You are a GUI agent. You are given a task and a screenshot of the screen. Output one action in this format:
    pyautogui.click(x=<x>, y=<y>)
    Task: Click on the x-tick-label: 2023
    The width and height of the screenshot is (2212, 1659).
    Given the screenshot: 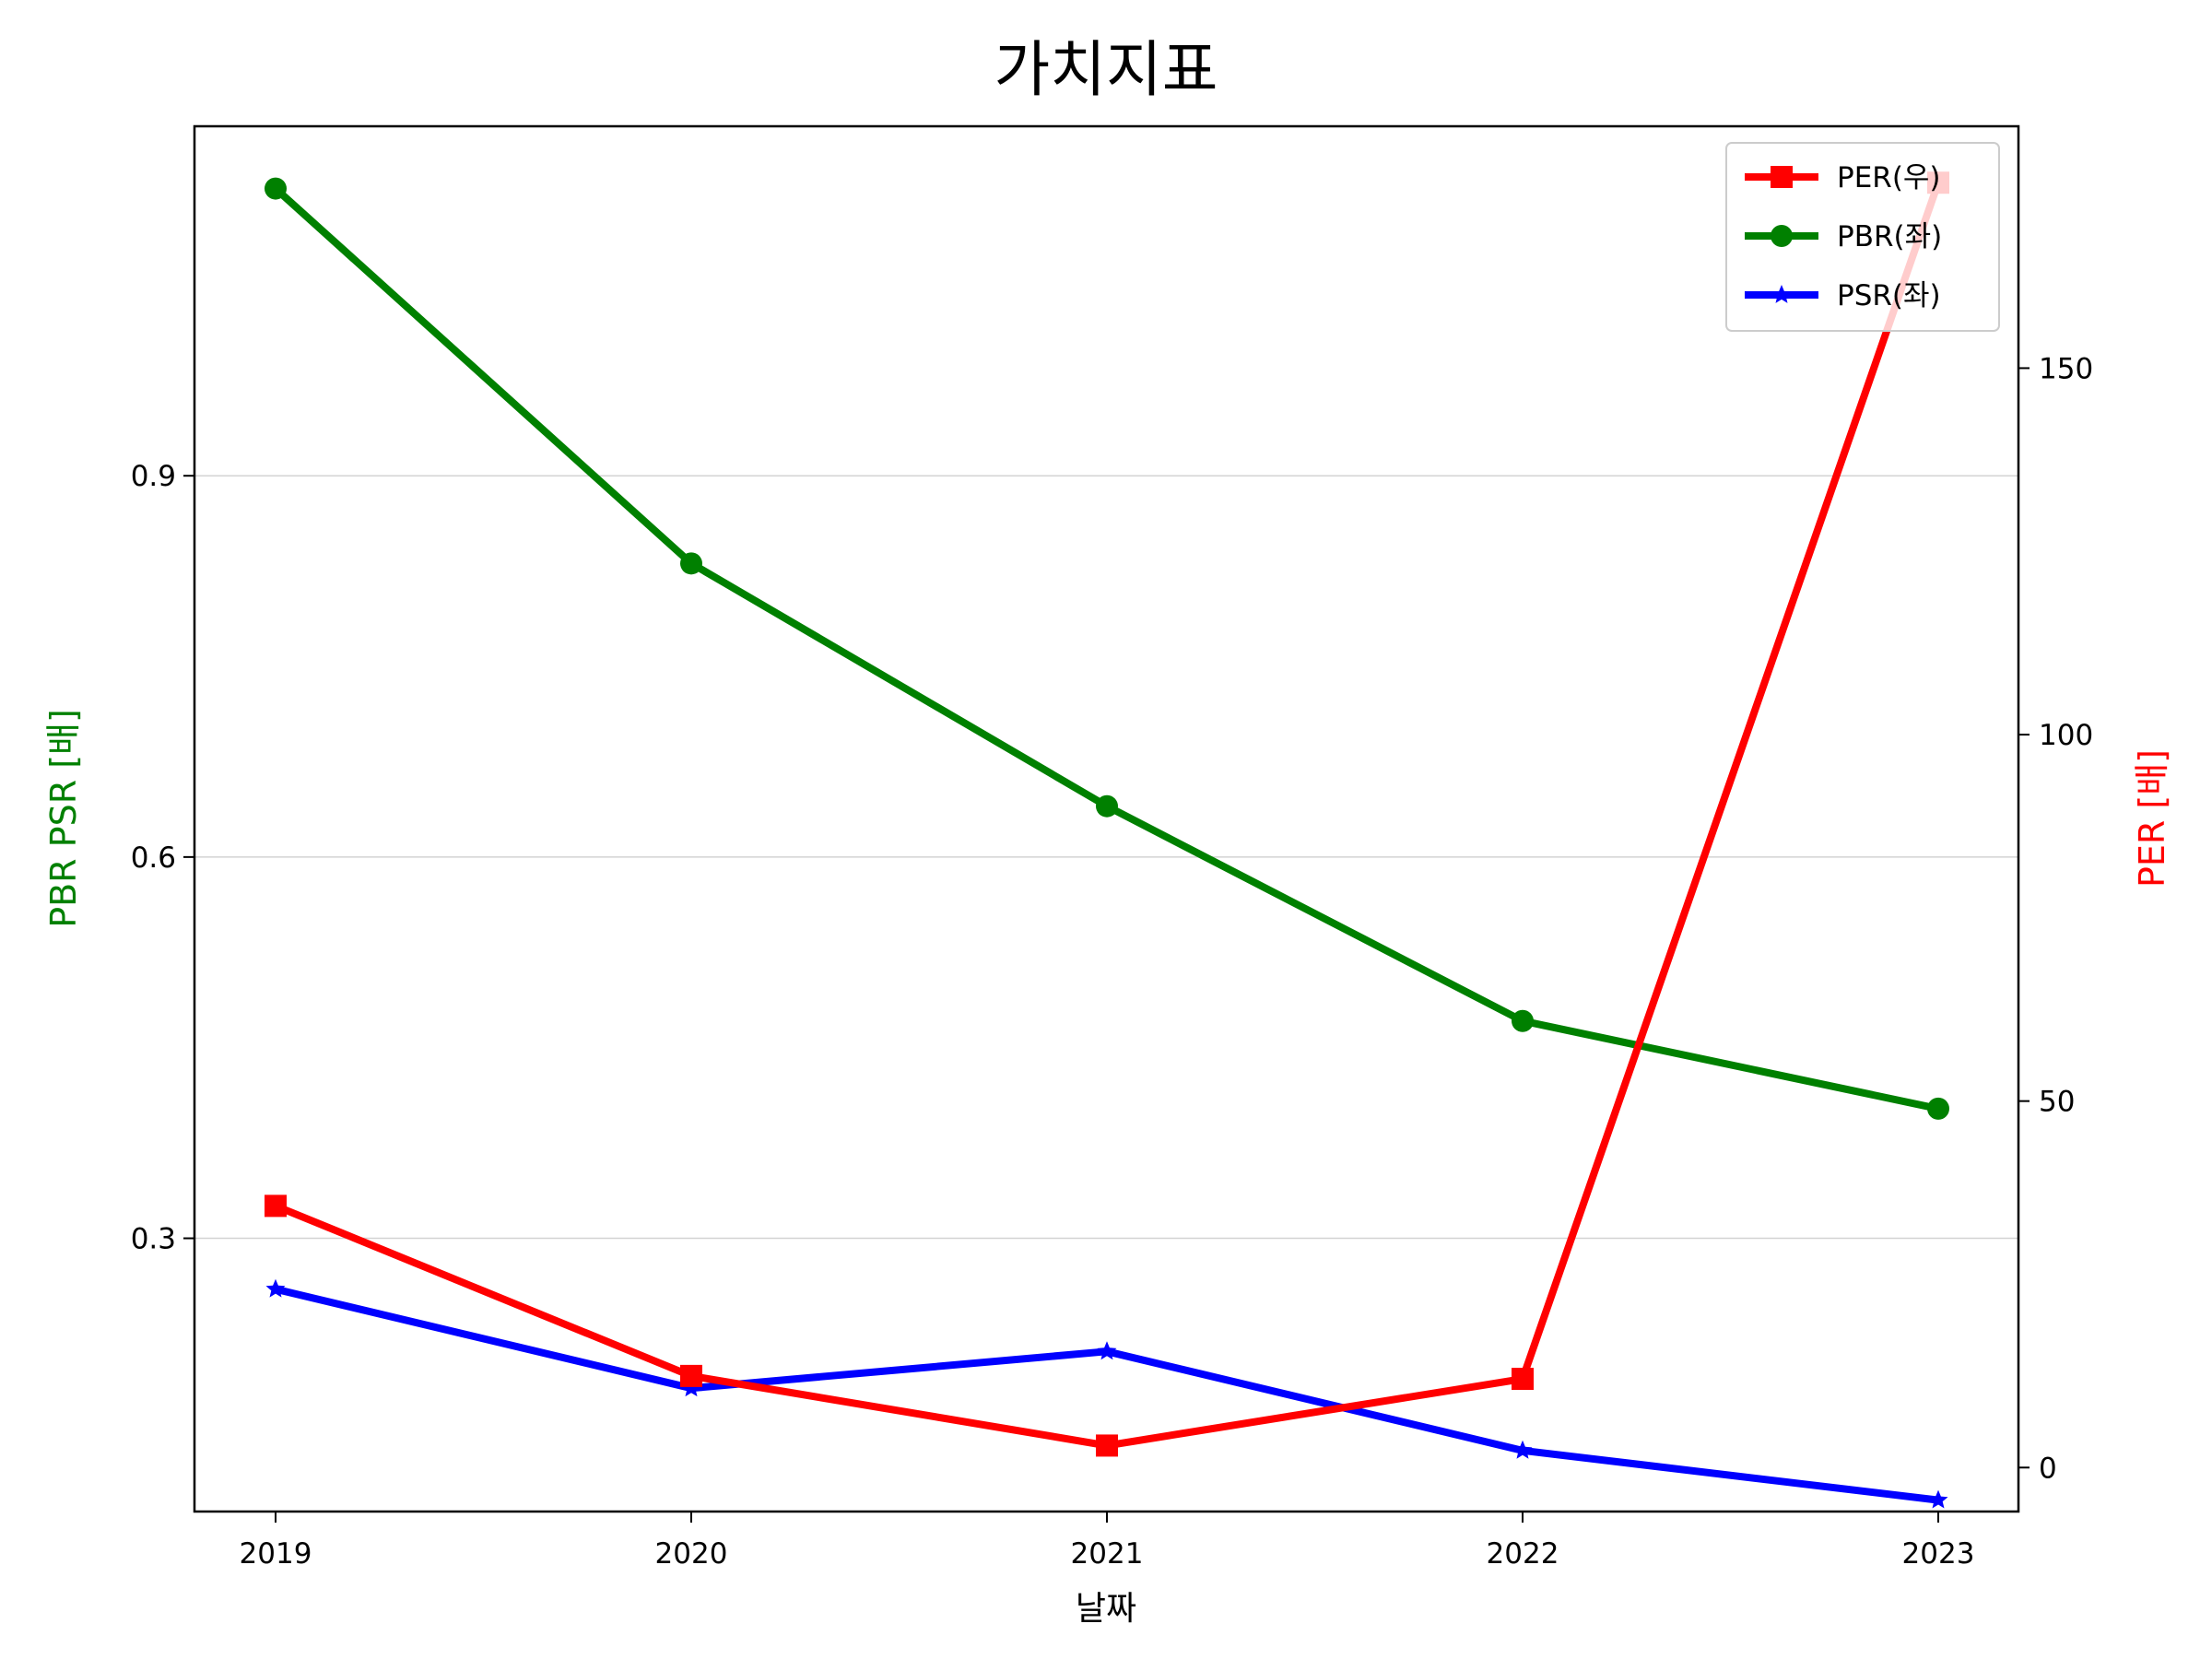 What is the action you would take?
    pyautogui.click(x=1938, y=1554)
    